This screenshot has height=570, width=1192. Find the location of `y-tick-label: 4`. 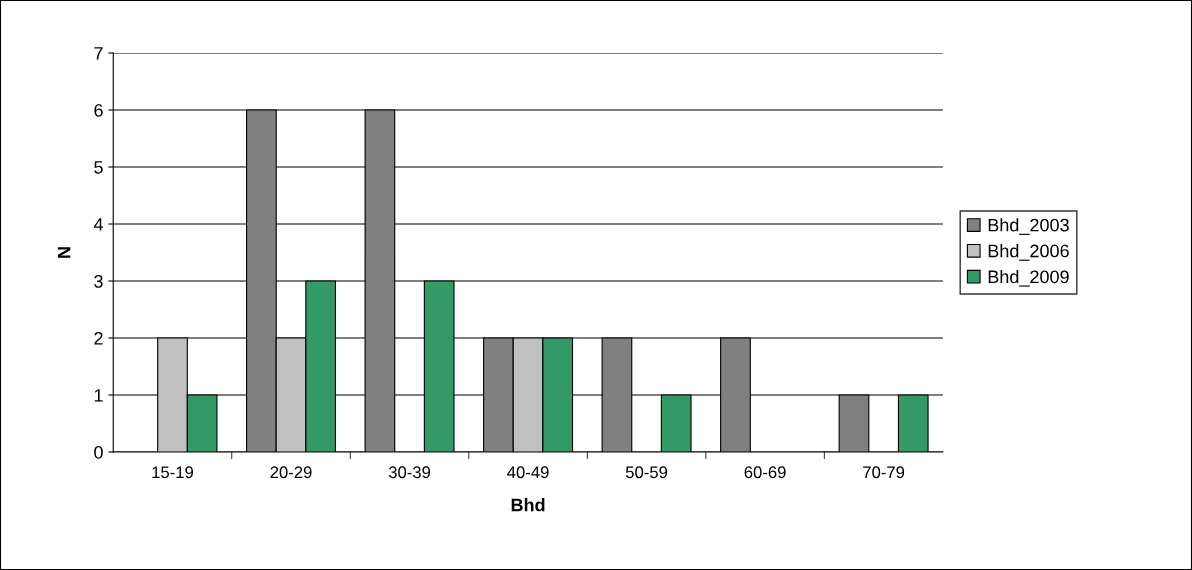

y-tick-label: 4 is located at coordinates (98, 224).